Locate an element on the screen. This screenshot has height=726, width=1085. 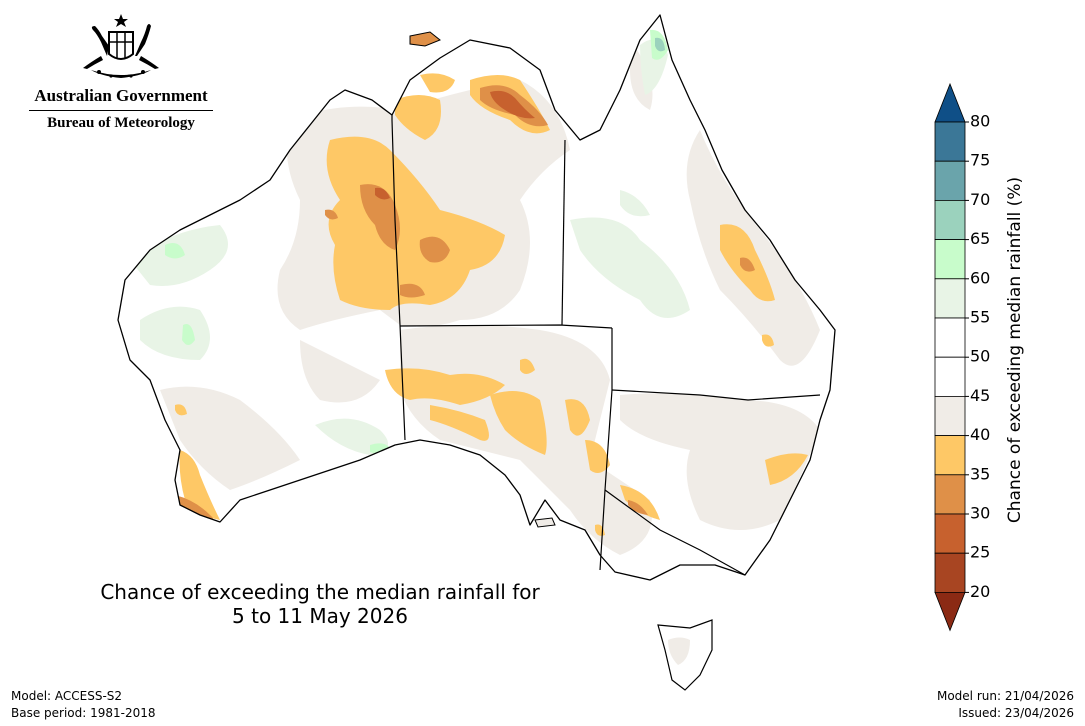
base-period: Base period: 1981-2018 is located at coordinates (83, 713).